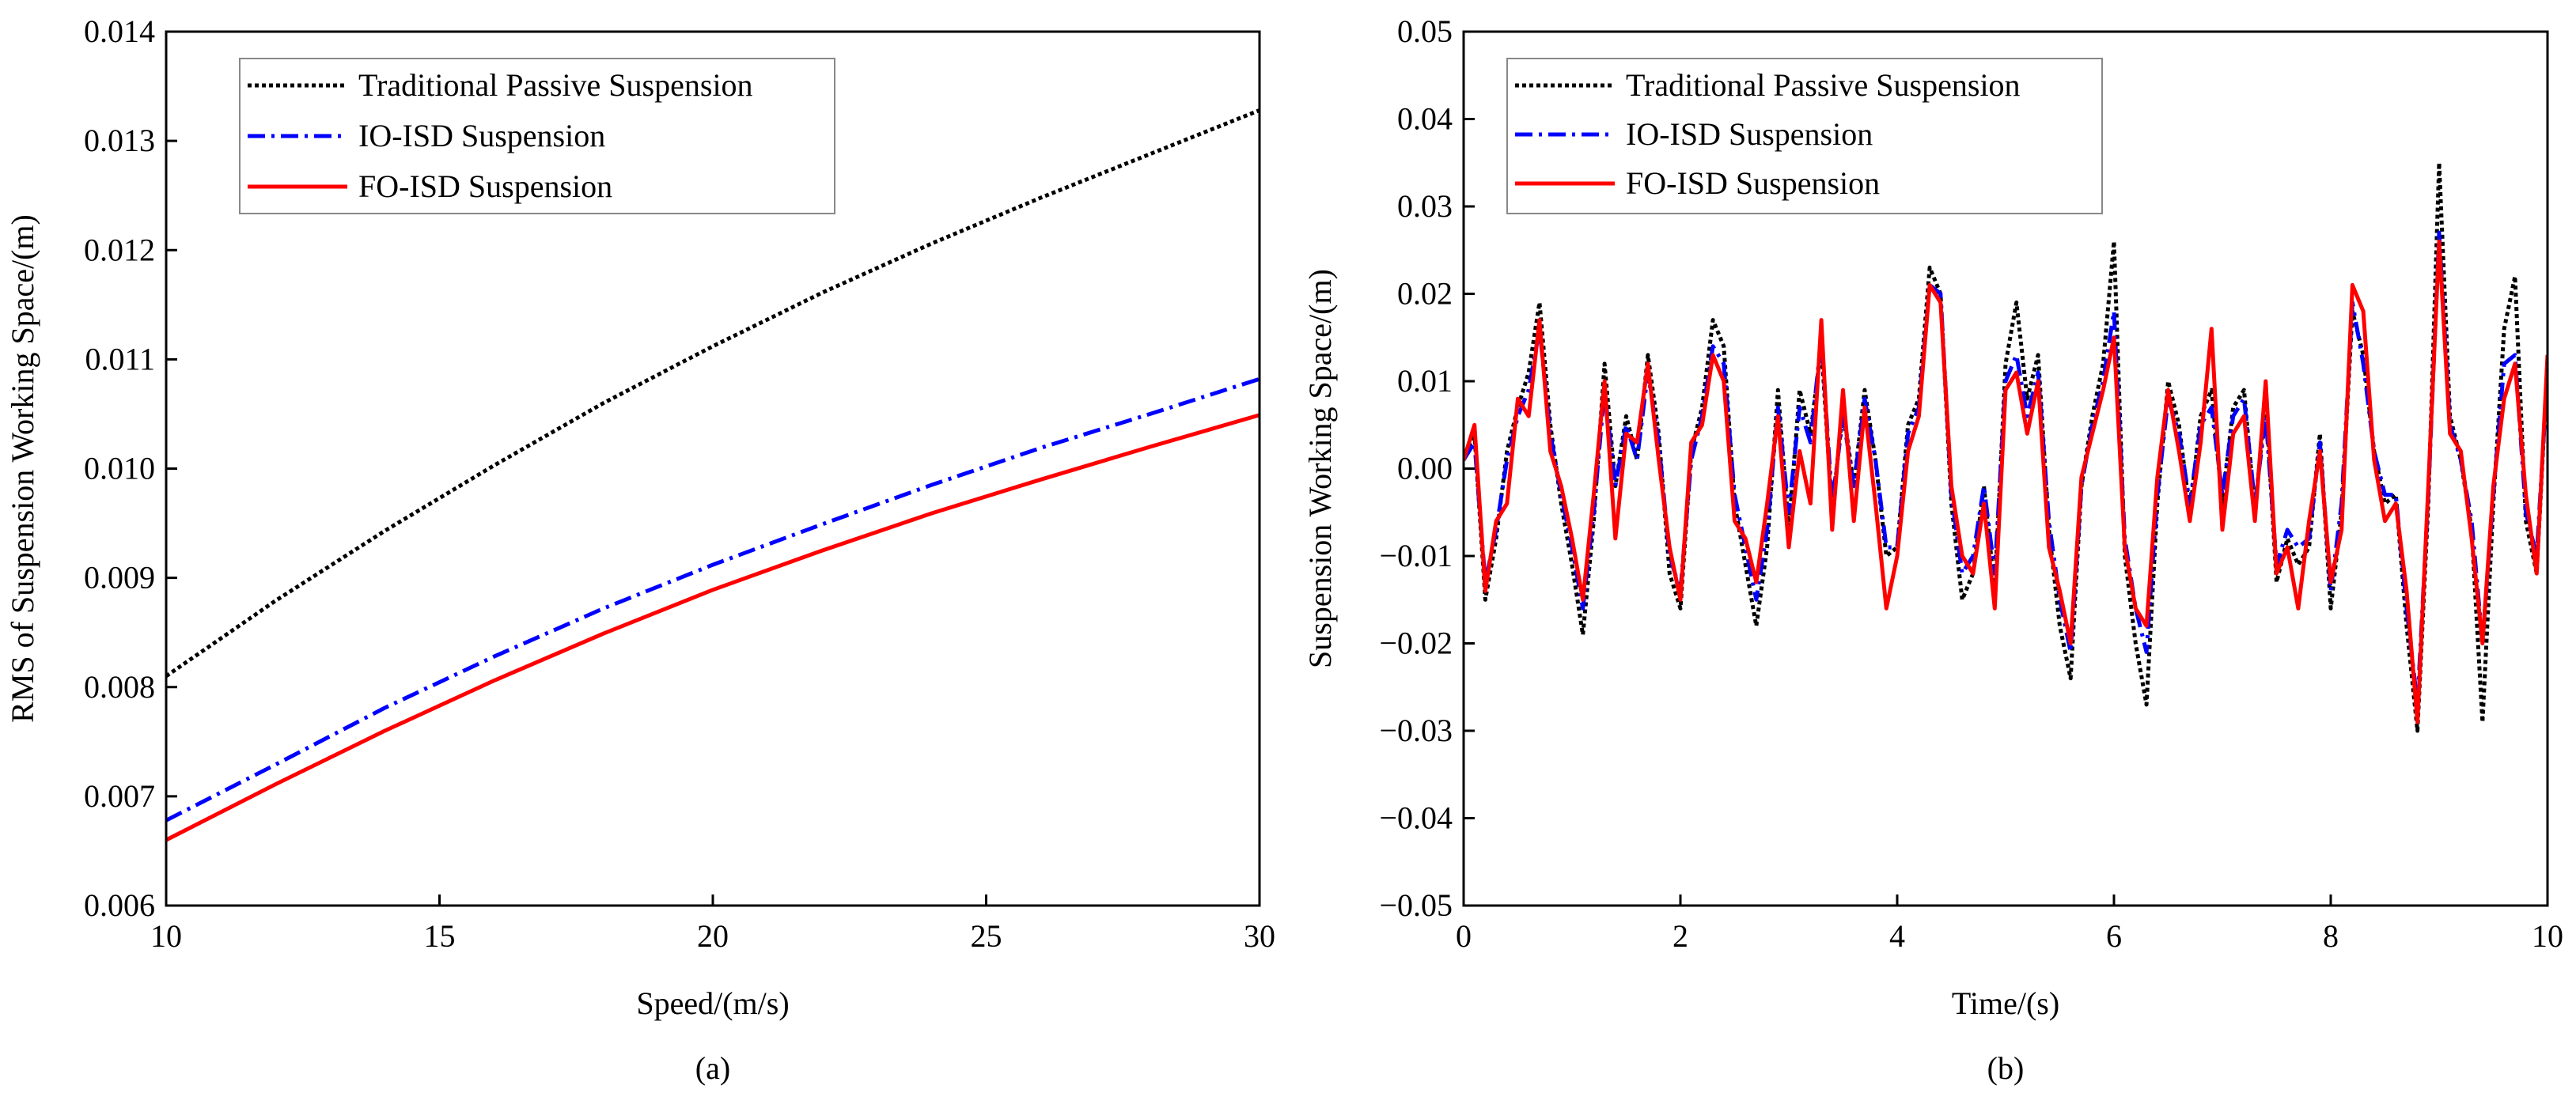 This screenshot has width=2576, height=1093. I want to click on y-axis-label: Suspension Working Space/(m), so click(1320, 468).